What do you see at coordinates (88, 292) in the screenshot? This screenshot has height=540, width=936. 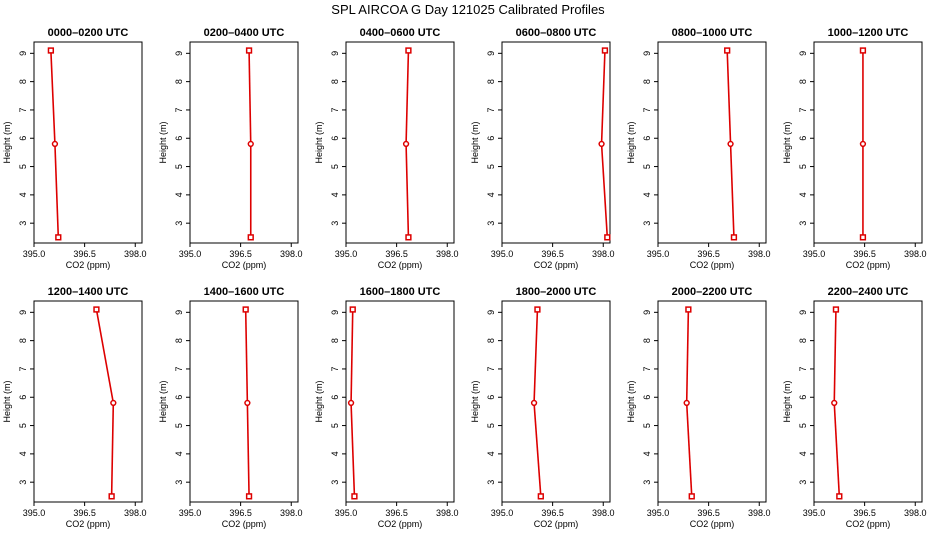 I see `panel-title: 1200–1400 UTC` at bounding box center [88, 292].